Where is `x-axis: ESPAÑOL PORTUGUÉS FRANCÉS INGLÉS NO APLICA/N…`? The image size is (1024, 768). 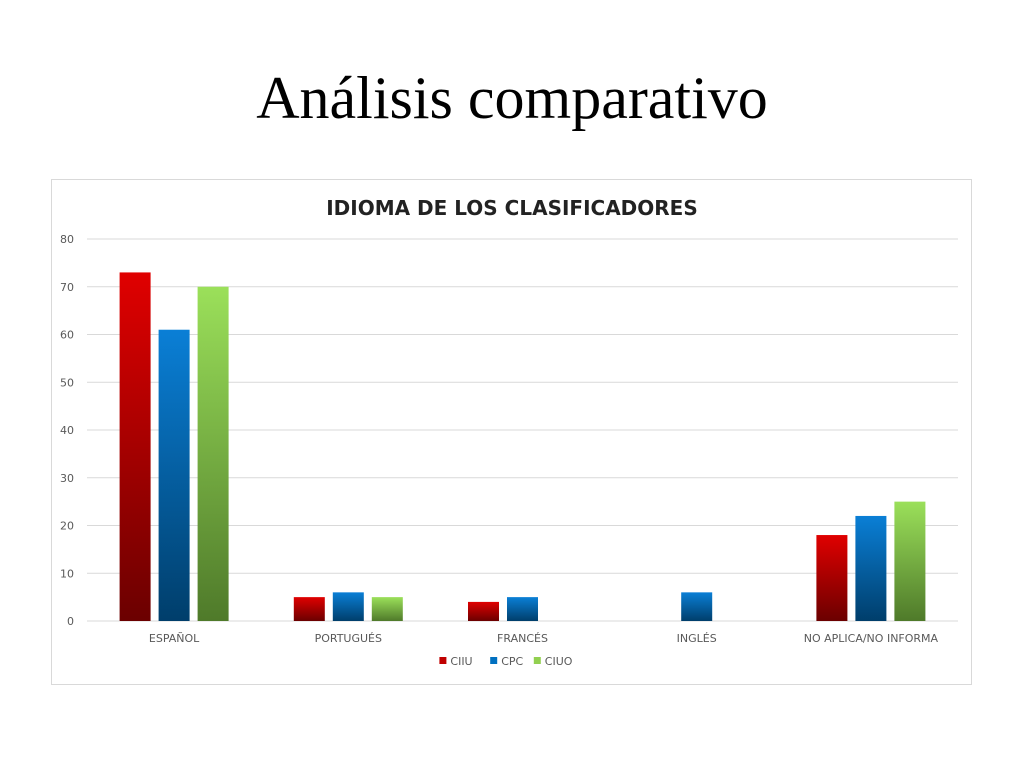
x-axis: ESPAÑOL PORTUGUÉS FRANCÉS INGLÉS NO APLICA/N… is located at coordinates (544, 638).